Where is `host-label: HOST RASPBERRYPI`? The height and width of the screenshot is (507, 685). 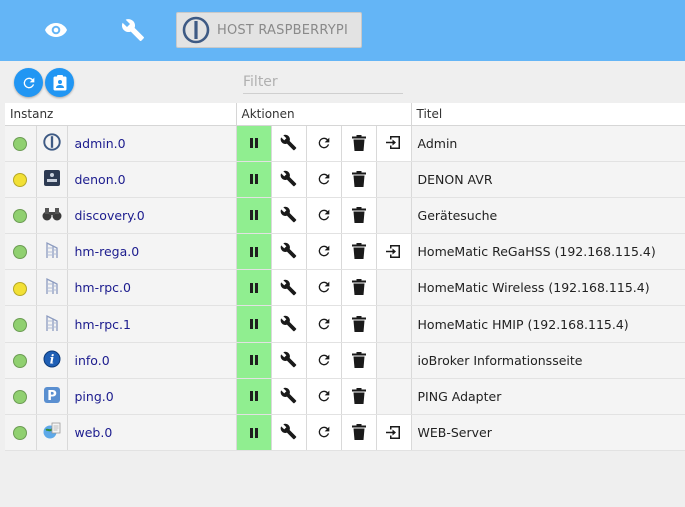
host-label: HOST RASPBERRYPI is located at coordinates (283, 30).